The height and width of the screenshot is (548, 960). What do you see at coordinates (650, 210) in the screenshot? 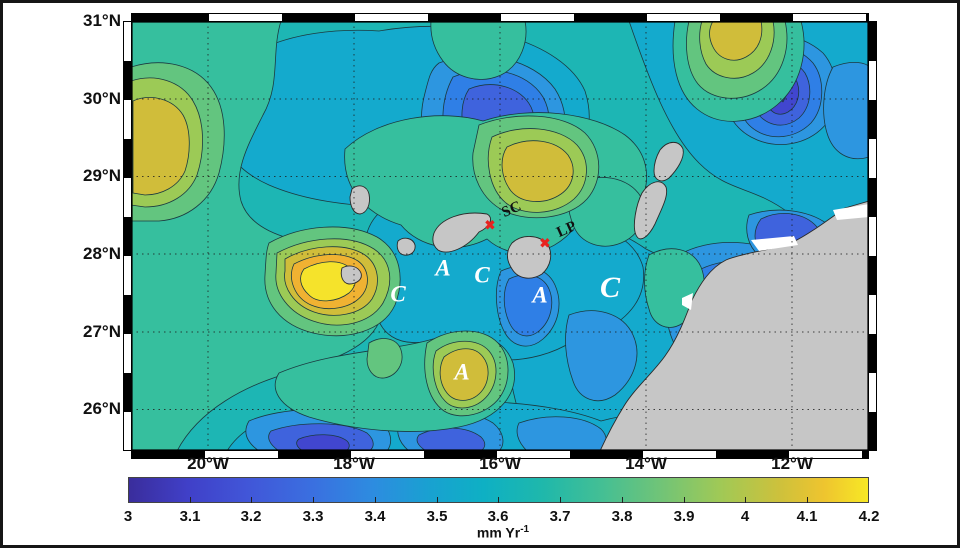
I see `island-fuerteventura` at bounding box center [650, 210].